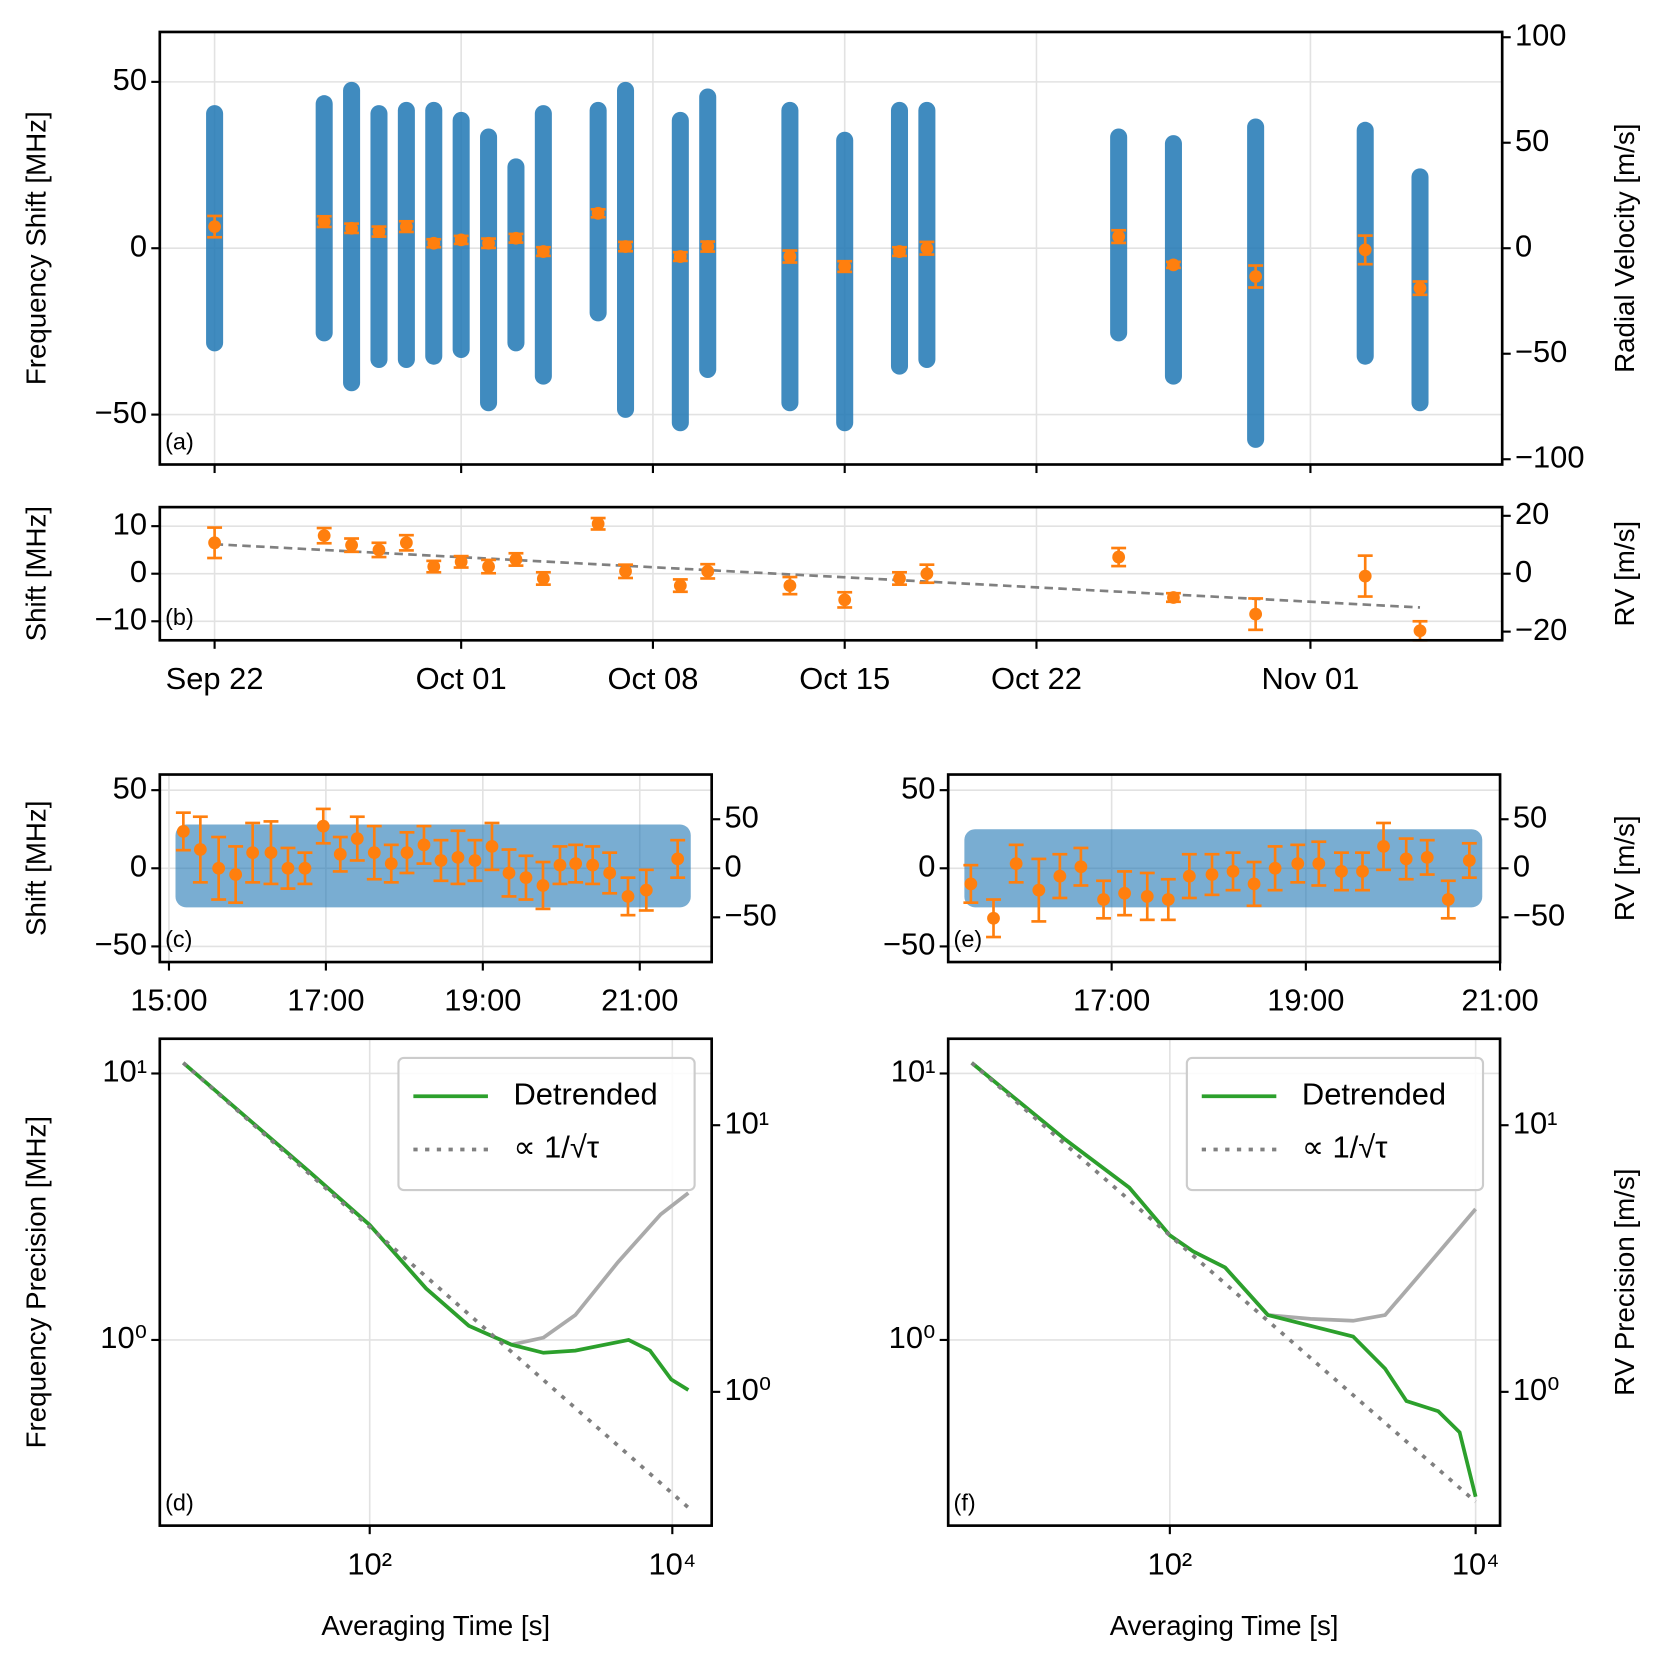 The height and width of the screenshot is (1662, 1662). What do you see at coordinates (36, 1282) in the screenshot?
I see `y-axis-label: Frequency Precision [MHz]` at bounding box center [36, 1282].